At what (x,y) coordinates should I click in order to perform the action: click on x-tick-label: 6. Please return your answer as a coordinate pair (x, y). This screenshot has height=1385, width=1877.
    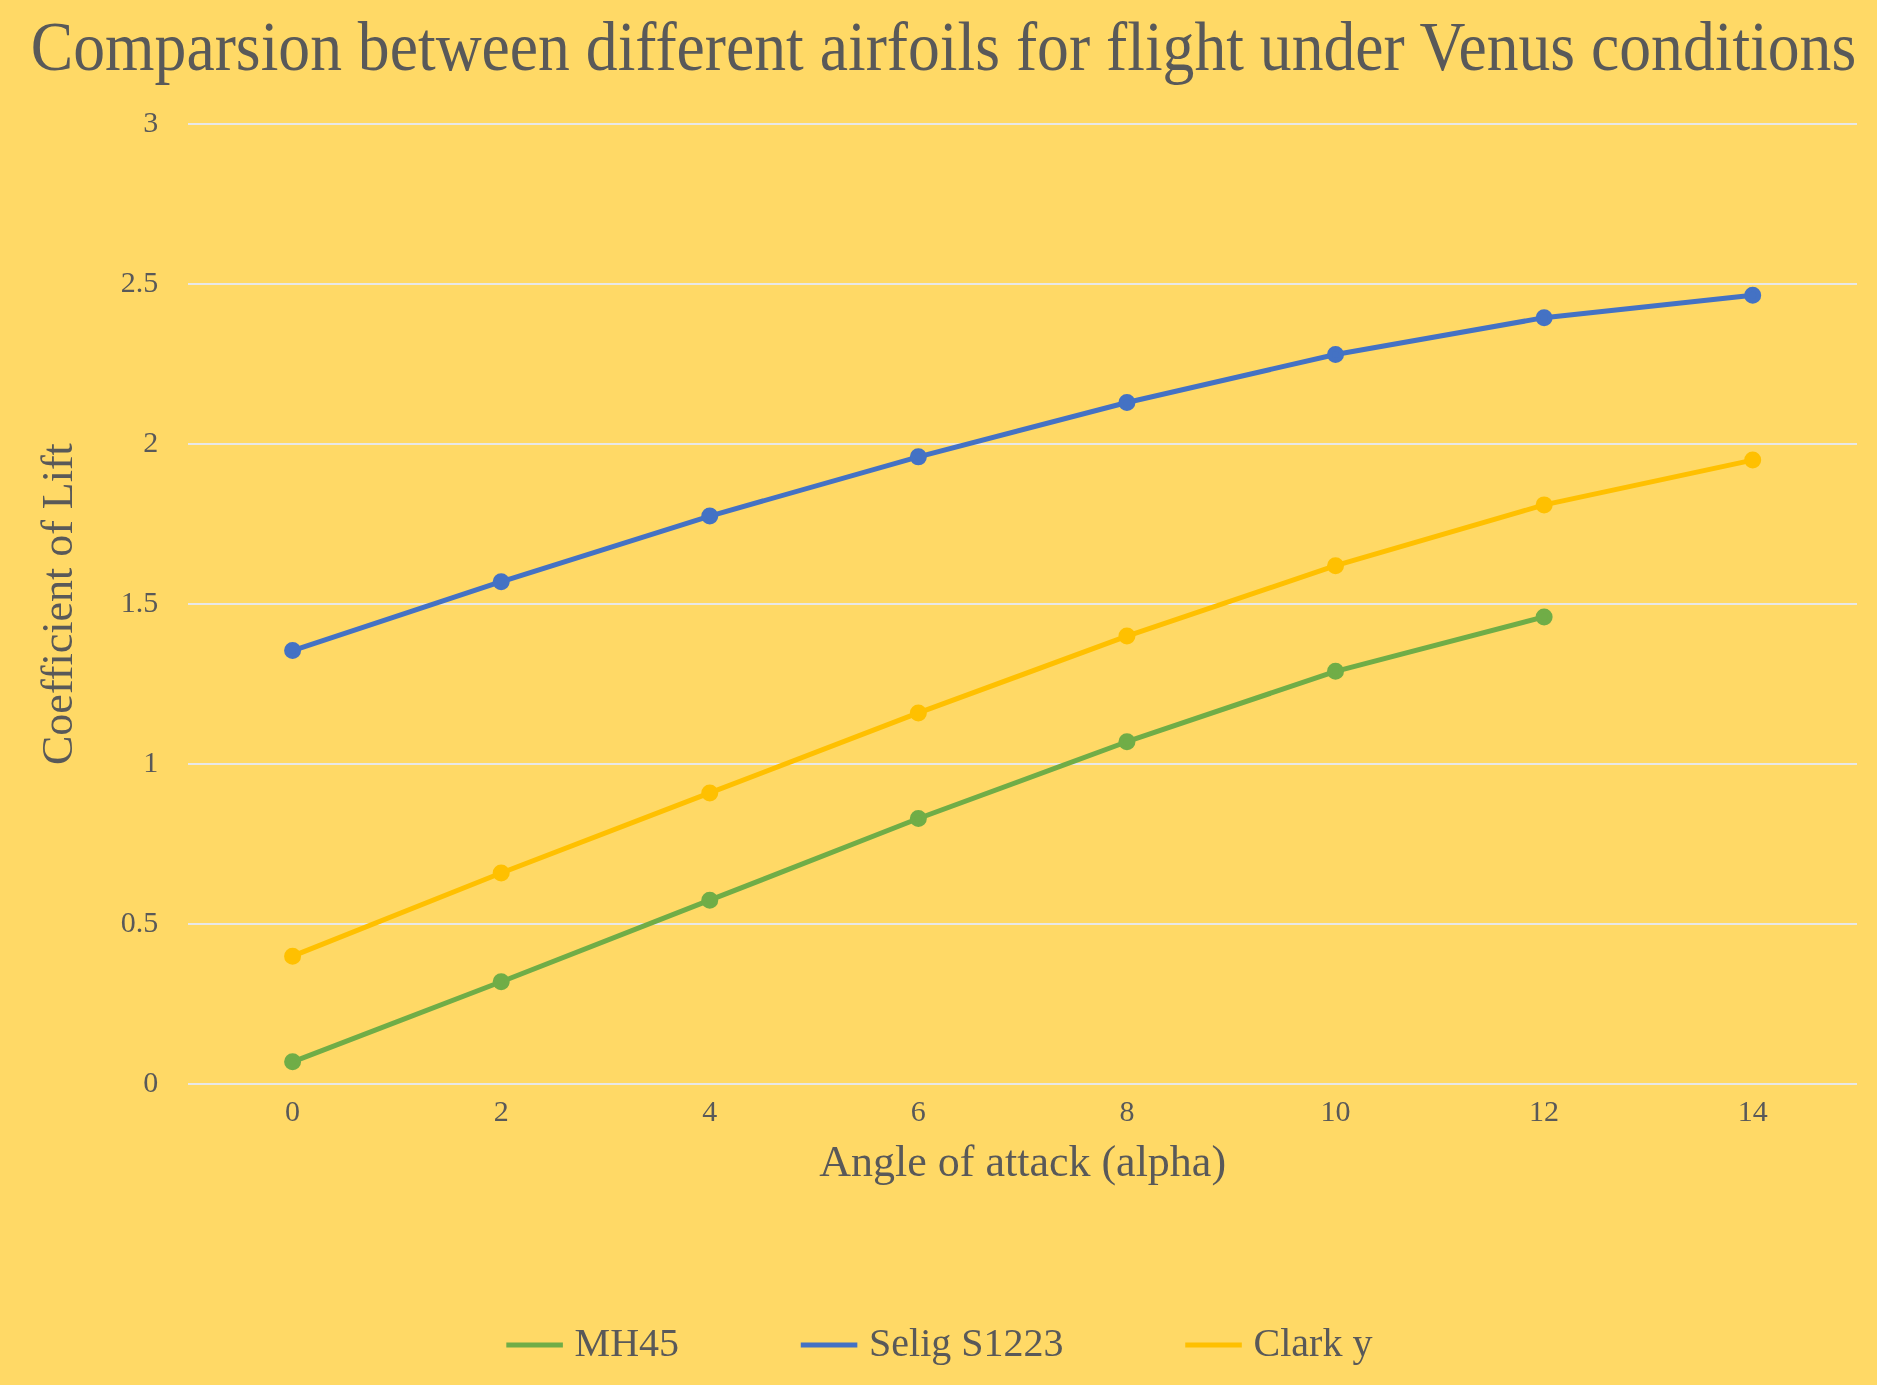
    Looking at the image, I should click on (918, 1111).